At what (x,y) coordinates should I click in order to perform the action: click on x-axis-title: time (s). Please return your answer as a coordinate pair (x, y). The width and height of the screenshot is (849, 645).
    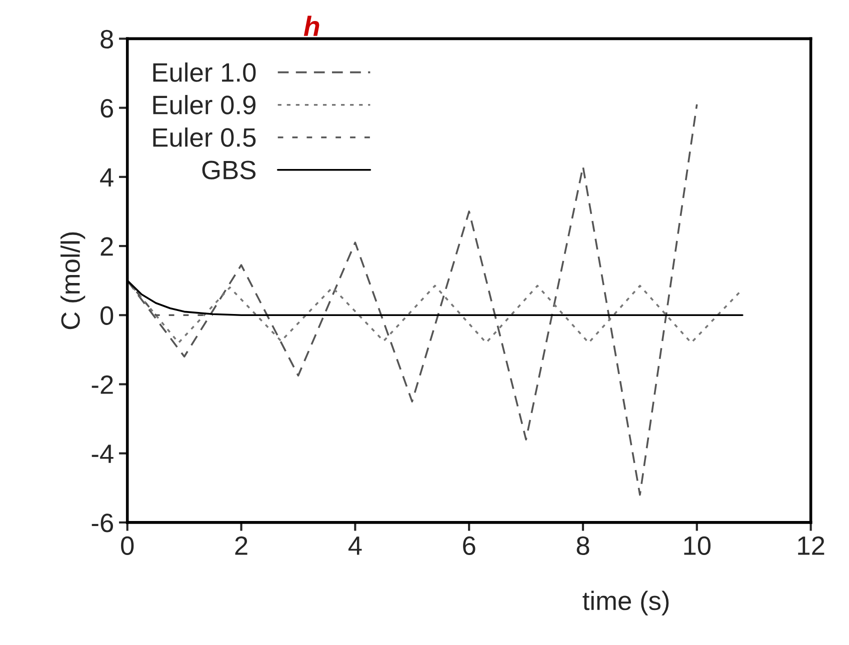
    Looking at the image, I should click on (625, 603).